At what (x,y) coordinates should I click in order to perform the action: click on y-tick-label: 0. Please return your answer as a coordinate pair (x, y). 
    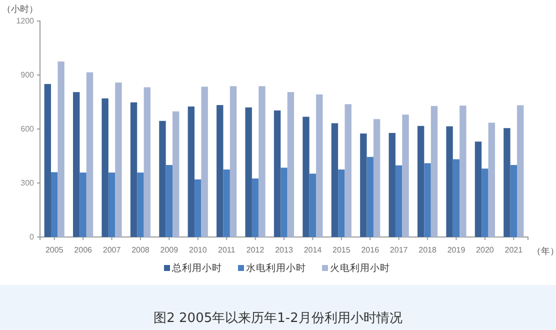
    Looking at the image, I should click on (32, 237).